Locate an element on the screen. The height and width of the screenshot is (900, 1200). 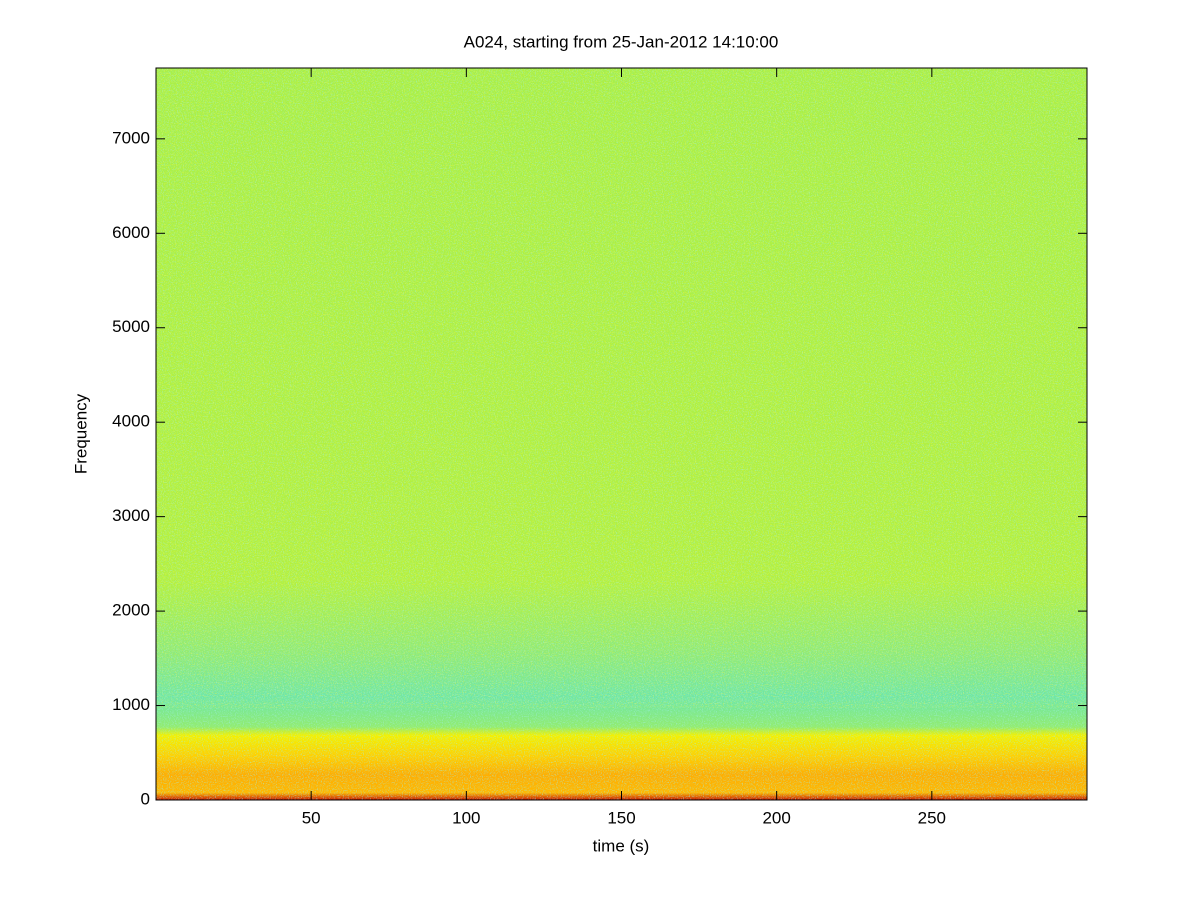
x-tick-label: 200 is located at coordinates (776, 817).